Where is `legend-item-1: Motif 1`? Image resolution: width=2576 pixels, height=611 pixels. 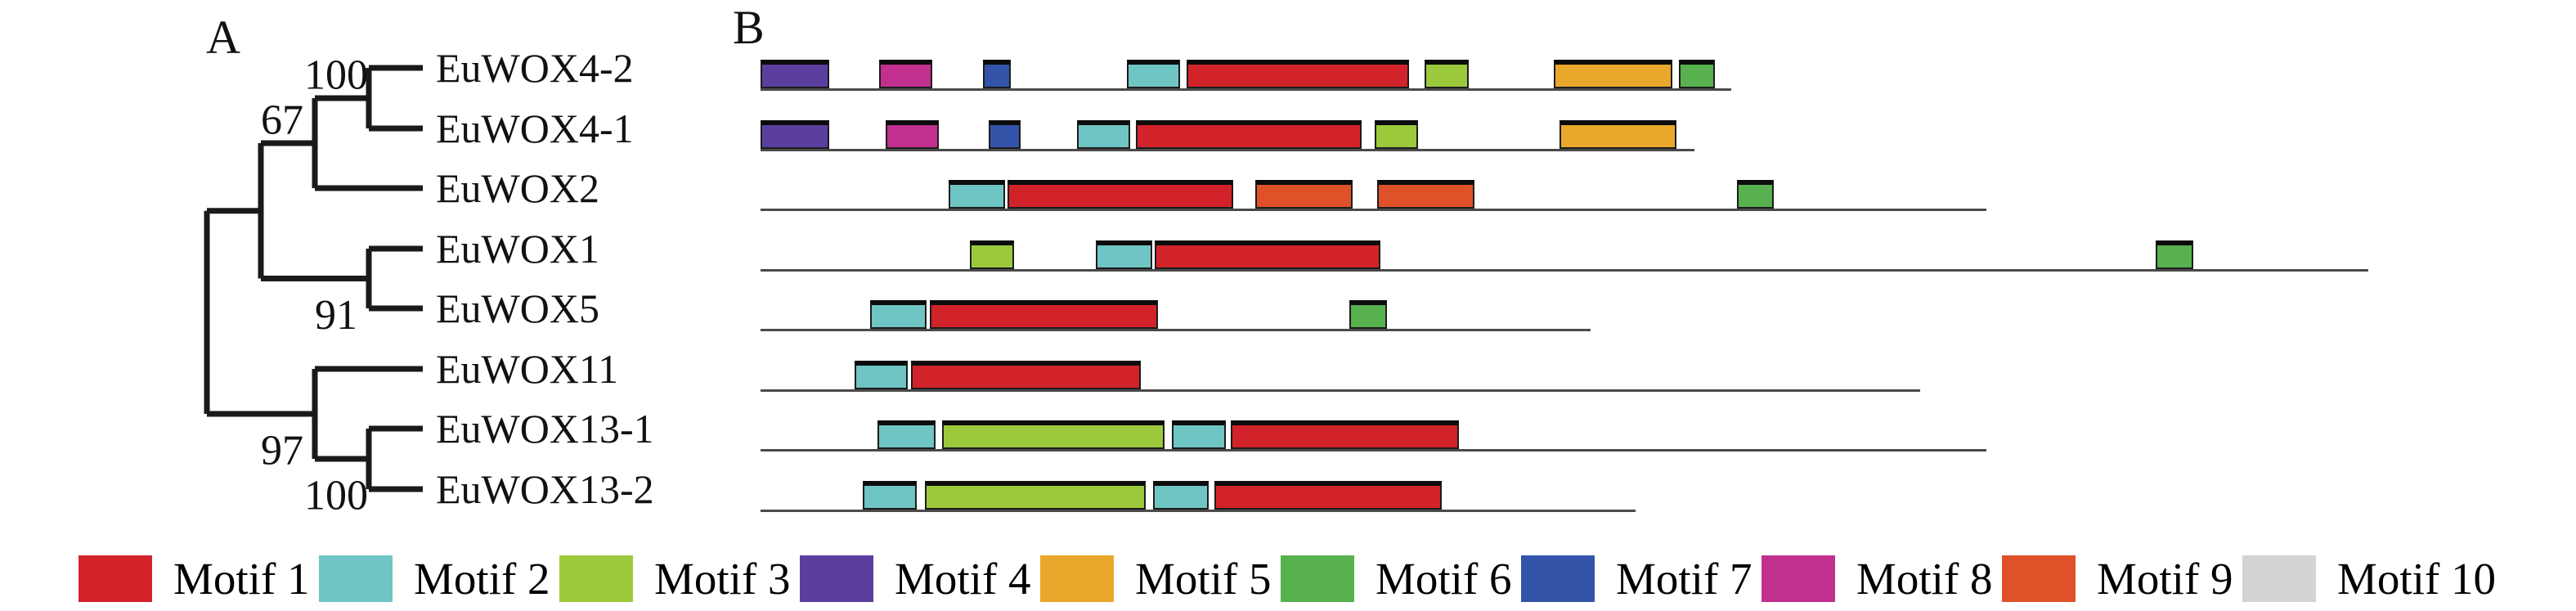 legend-item-1: Motif 1 is located at coordinates (199, 578).